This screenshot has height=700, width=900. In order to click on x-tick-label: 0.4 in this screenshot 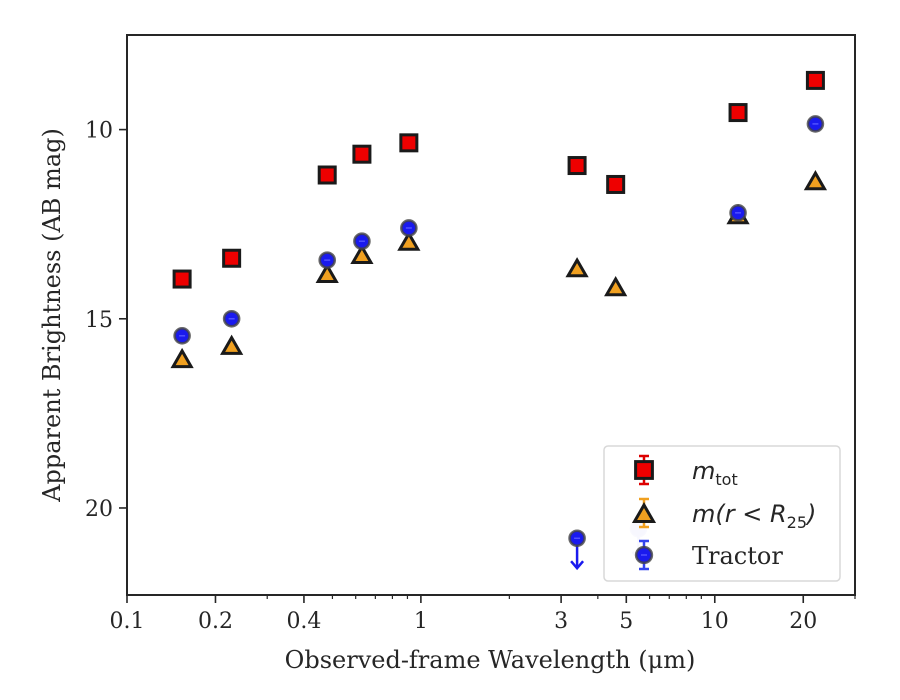, I will do `click(303, 621)`.